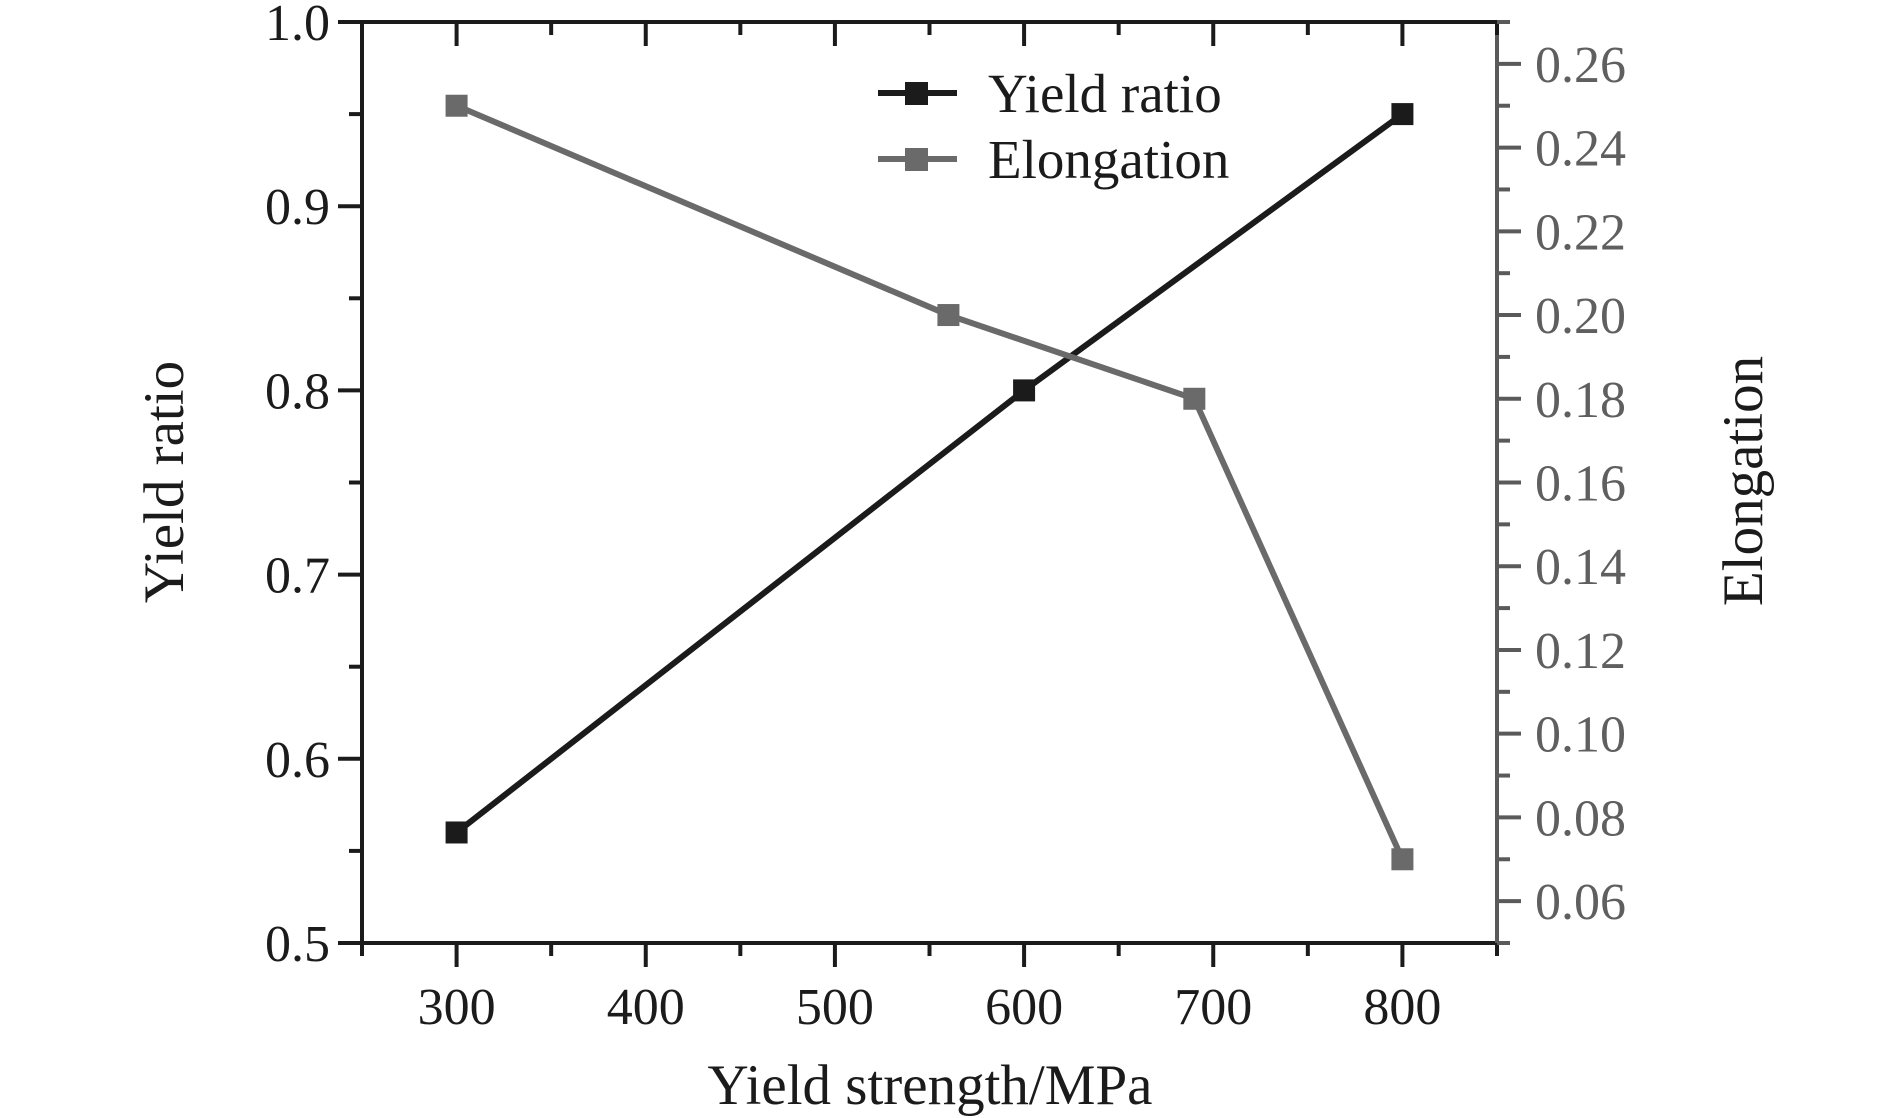  I want to click on y-right-tick-label: 0.06, so click(1580, 902).